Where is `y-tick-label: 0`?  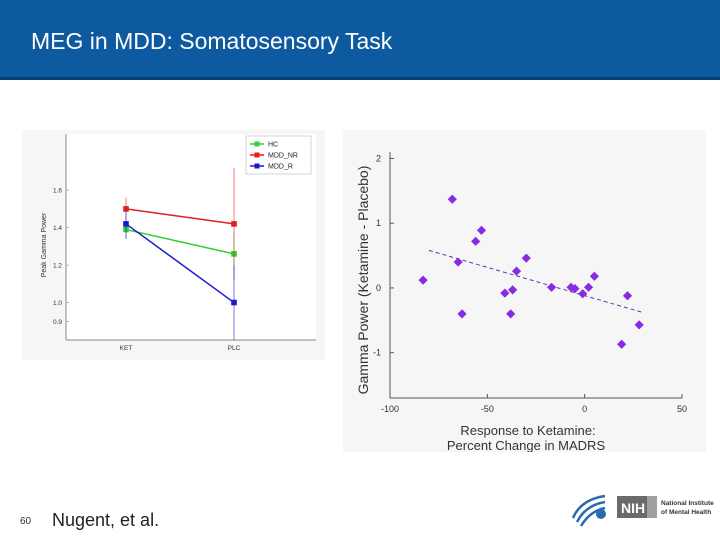 y-tick-label: 0 is located at coordinates (378, 288).